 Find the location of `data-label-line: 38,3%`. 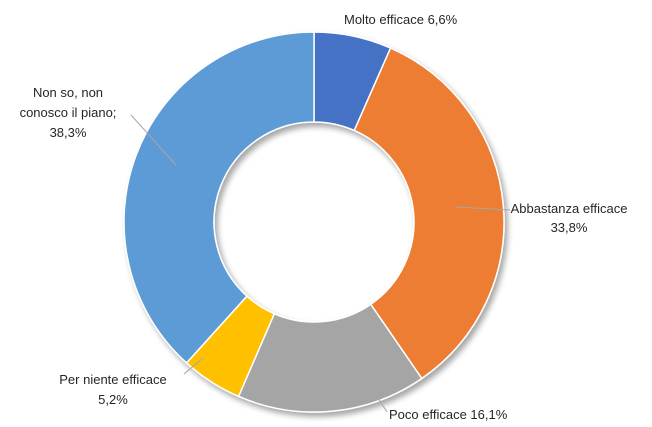

data-label-line: 38,3% is located at coordinates (68, 132).